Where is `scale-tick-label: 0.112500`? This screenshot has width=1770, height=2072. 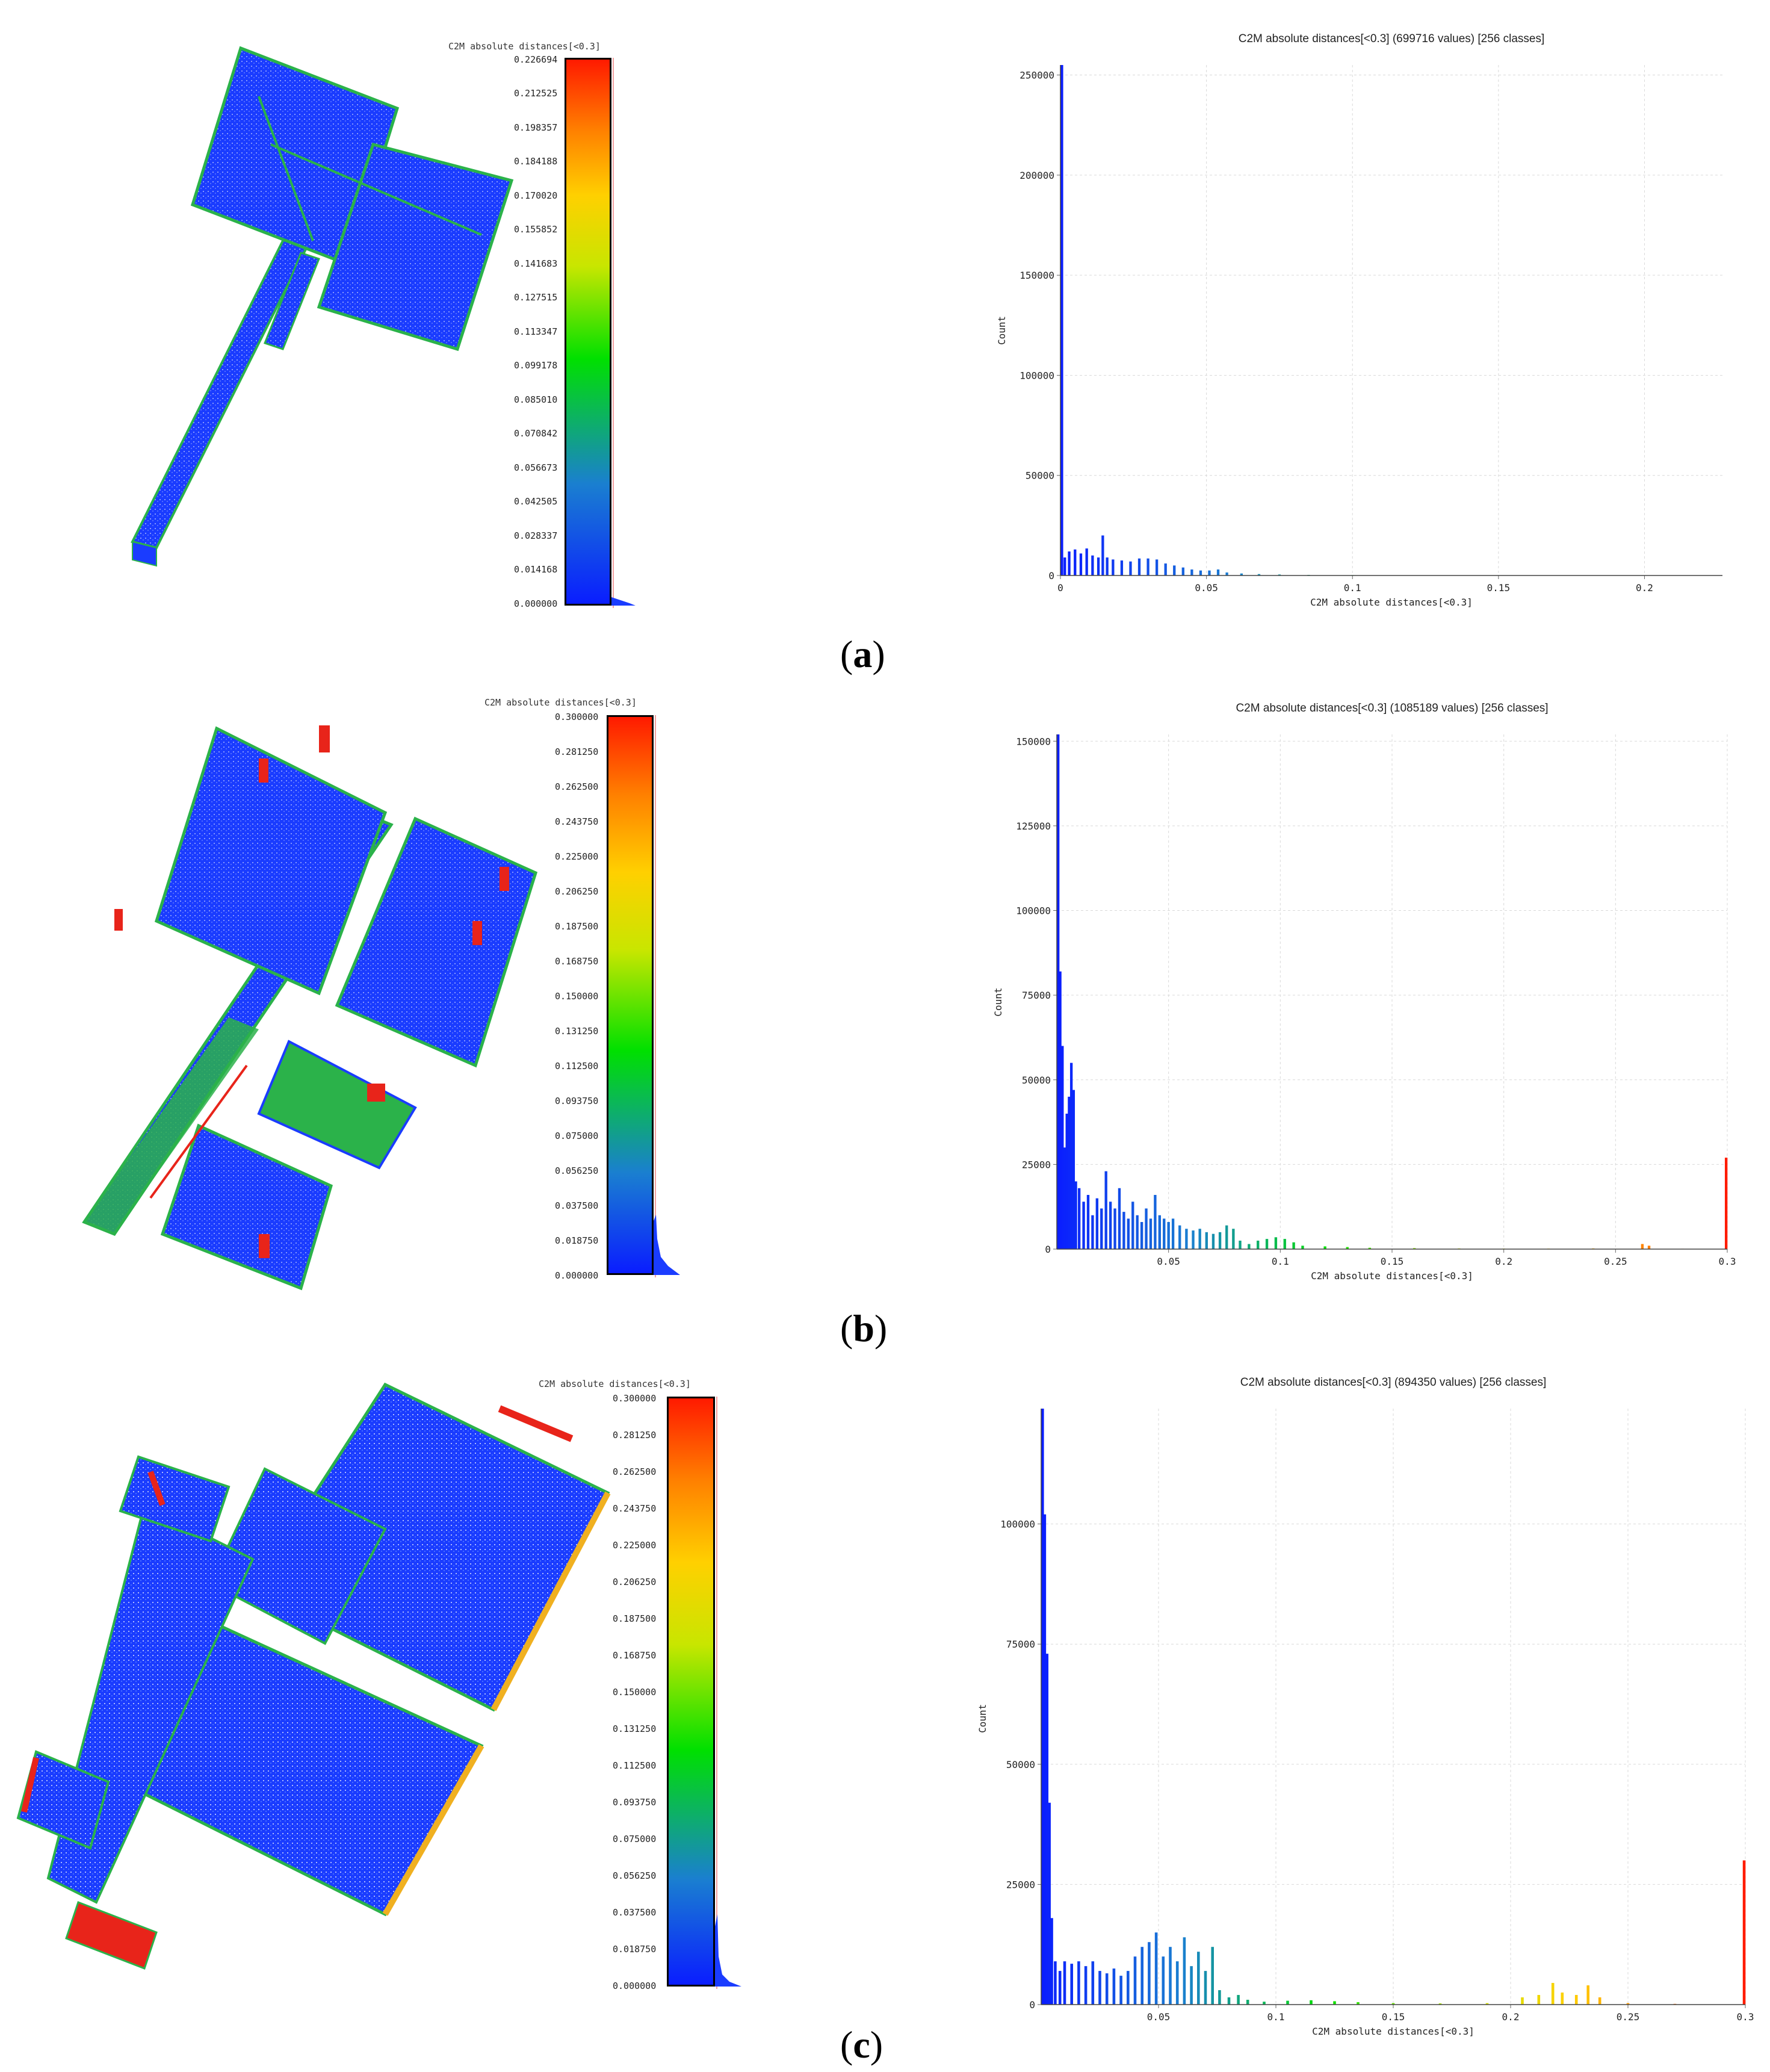 scale-tick-label: 0.112500 is located at coordinates (635, 1766).